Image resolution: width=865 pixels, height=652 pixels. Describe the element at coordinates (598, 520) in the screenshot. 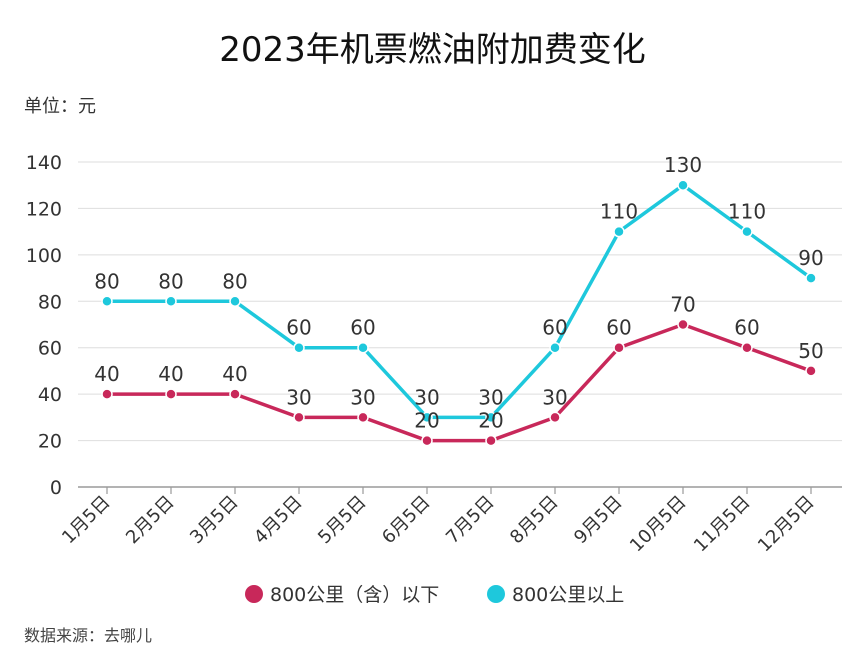

I see `x-tick-label: 9月5日` at that location.